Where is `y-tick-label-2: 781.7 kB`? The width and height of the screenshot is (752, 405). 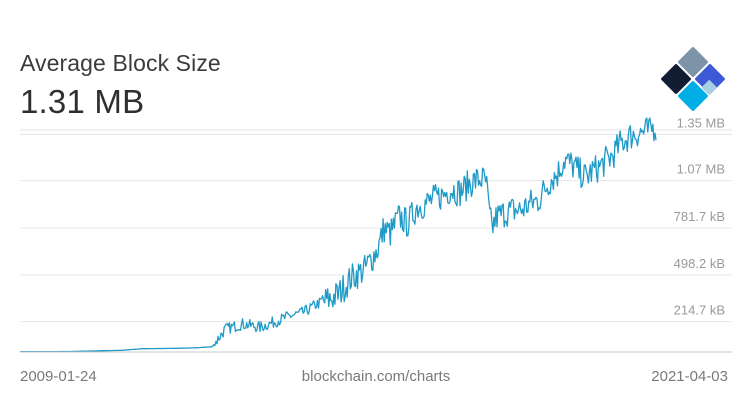 y-tick-label-2: 781.7 kB is located at coordinates (699, 216).